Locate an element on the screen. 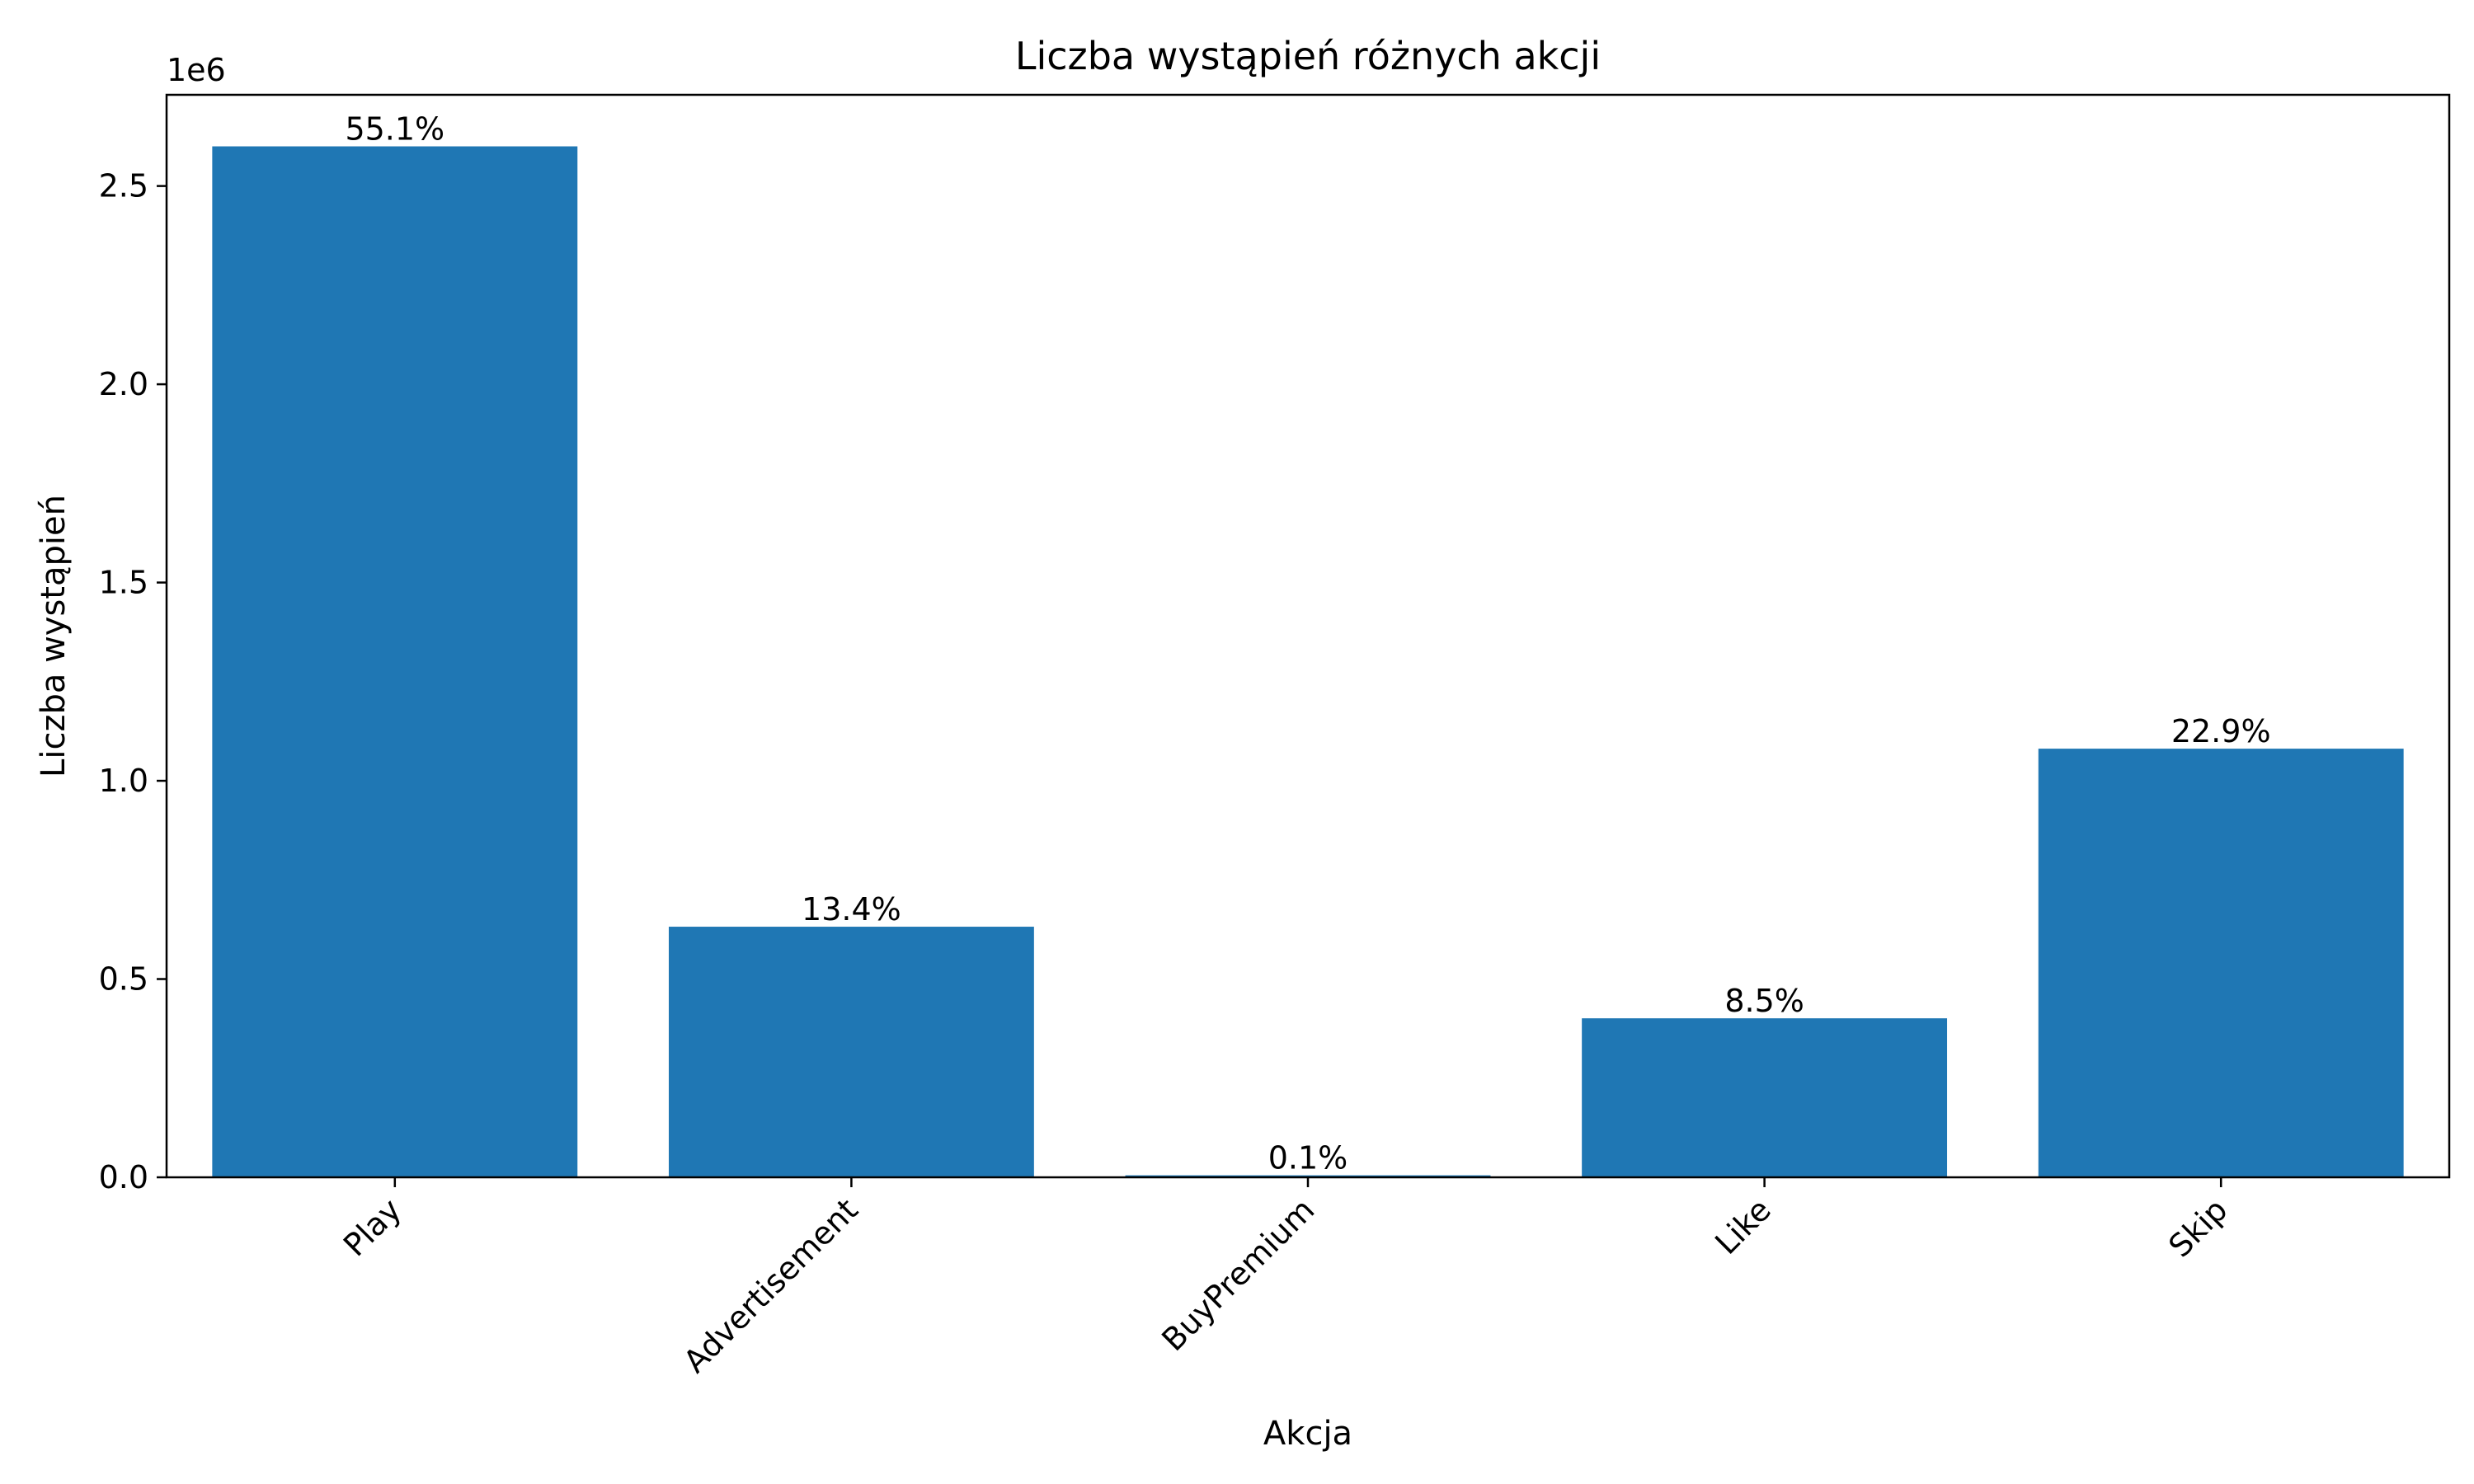 This screenshot has height=1484, width=2474. y-axis-exponent-label: 1e6 is located at coordinates (196, 70).